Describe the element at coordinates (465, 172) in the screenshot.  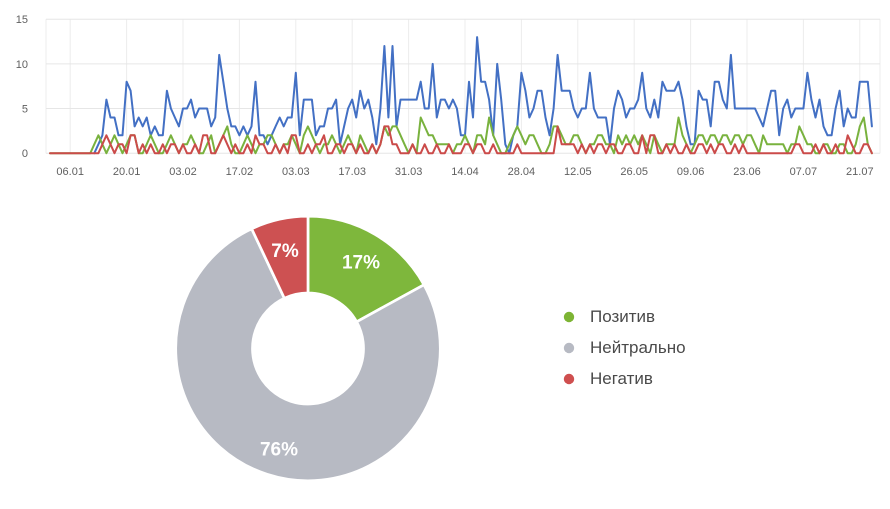
I see `svg-text: 14.04` at that location.